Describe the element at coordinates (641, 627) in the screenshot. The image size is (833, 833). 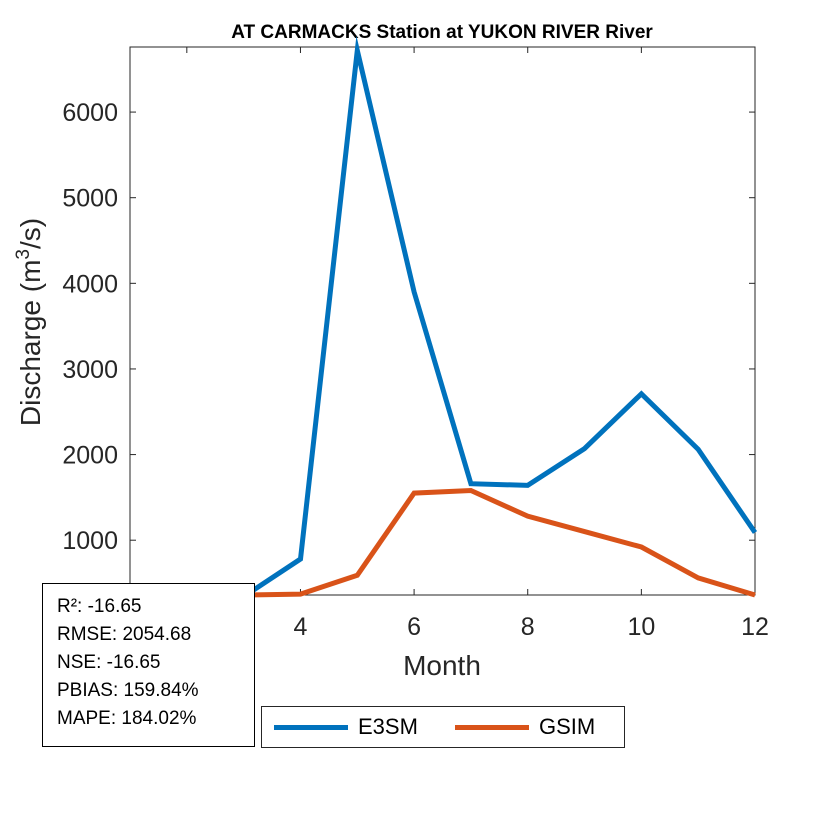
I see `x-tick-label: 10` at that location.